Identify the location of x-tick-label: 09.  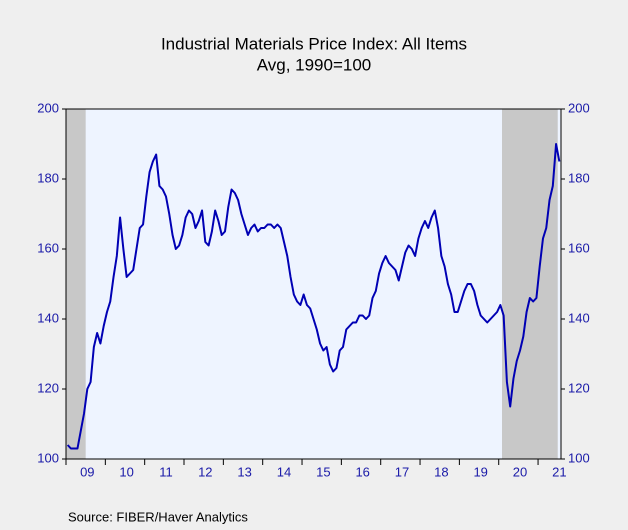
(87, 471).